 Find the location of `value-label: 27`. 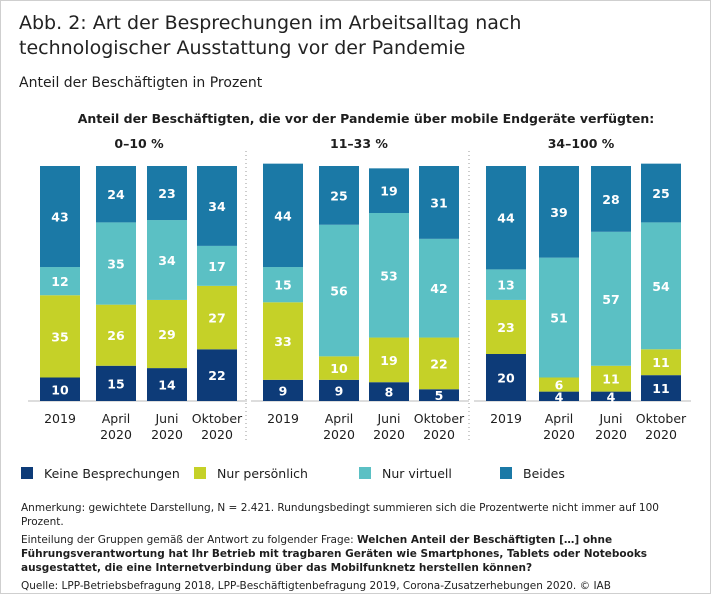

value-label: 27 is located at coordinates (216, 318).